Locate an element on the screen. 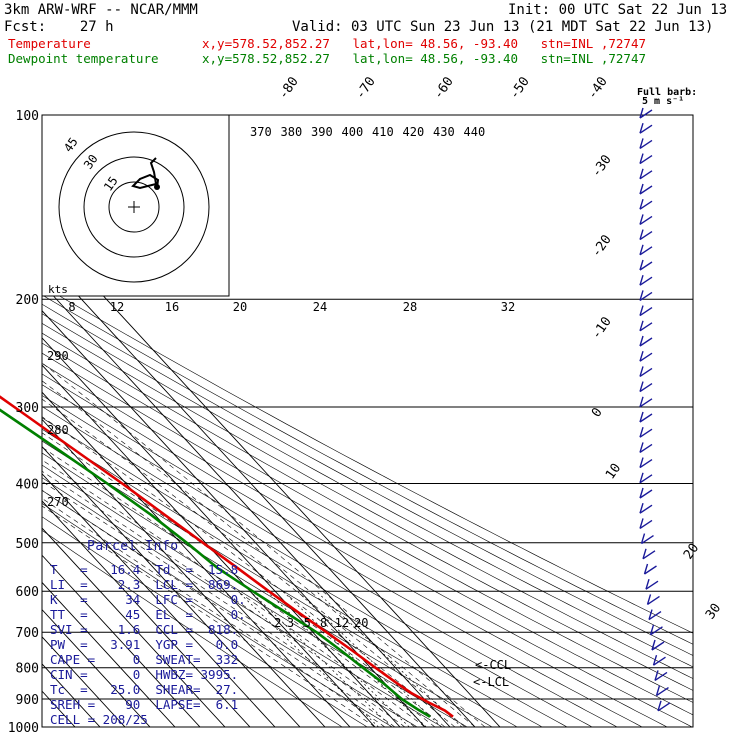 This screenshot has width=740, height=740. hodograph-axis-label: 32 is located at coordinates (508, 307).